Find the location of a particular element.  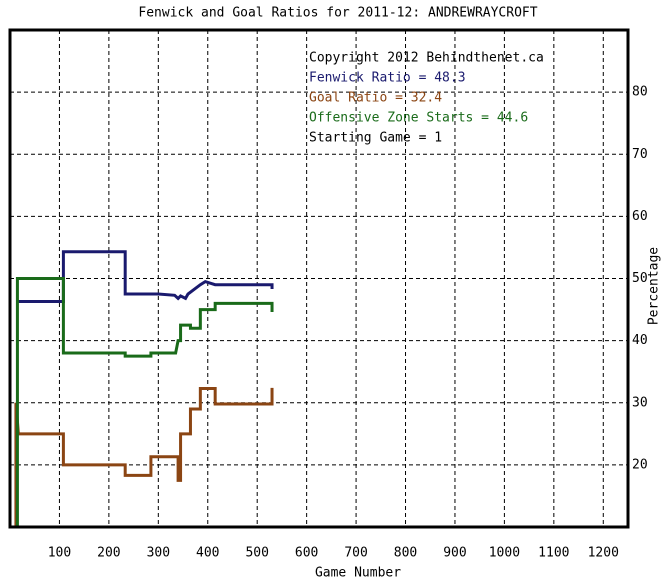

x-axis-label: Game Number is located at coordinates (358, 573).